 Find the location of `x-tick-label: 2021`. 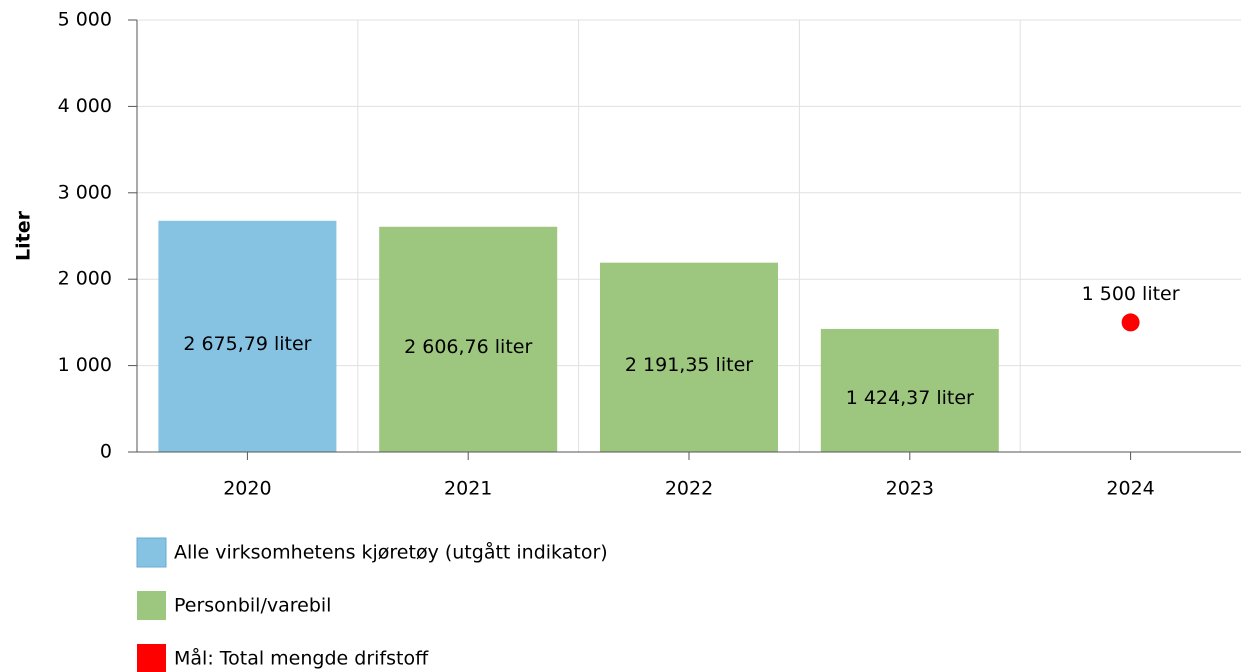

x-tick-label: 2021 is located at coordinates (468, 489).